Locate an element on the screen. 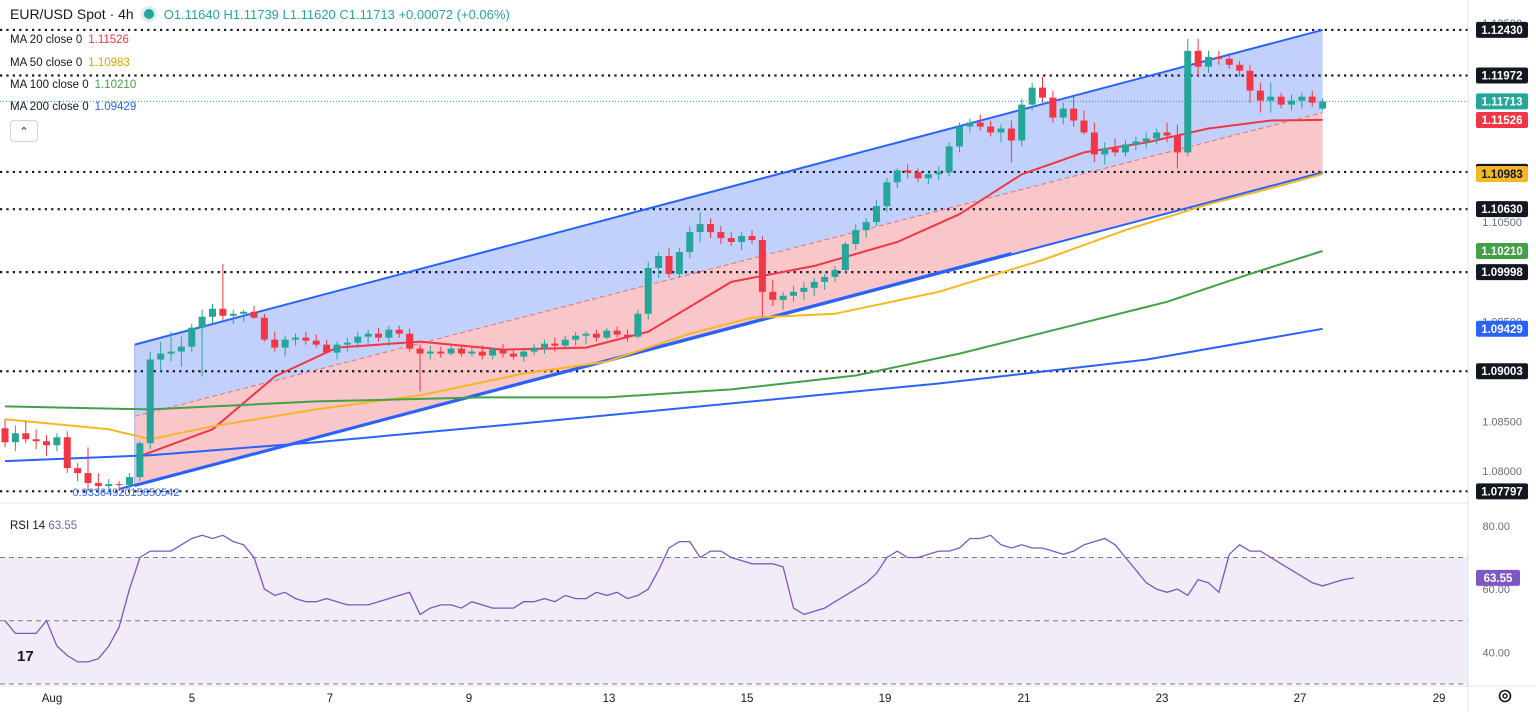 This screenshot has height=712, width=1536. price-badge-label: 1.11526 is located at coordinates (1502, 121).